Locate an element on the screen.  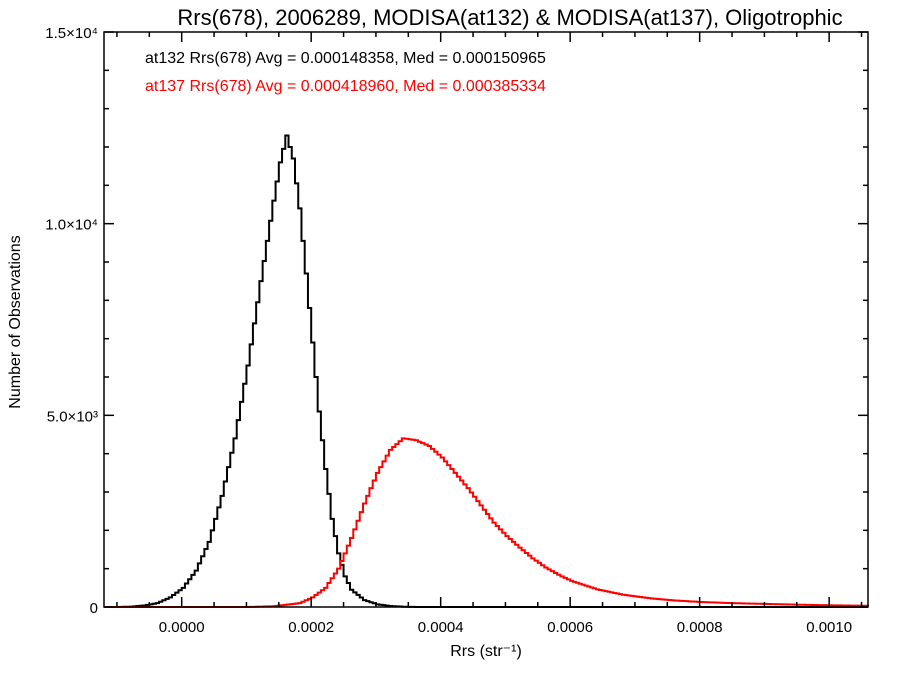
x-tick-label: 0.0002 is located at coordinates (311, 627).